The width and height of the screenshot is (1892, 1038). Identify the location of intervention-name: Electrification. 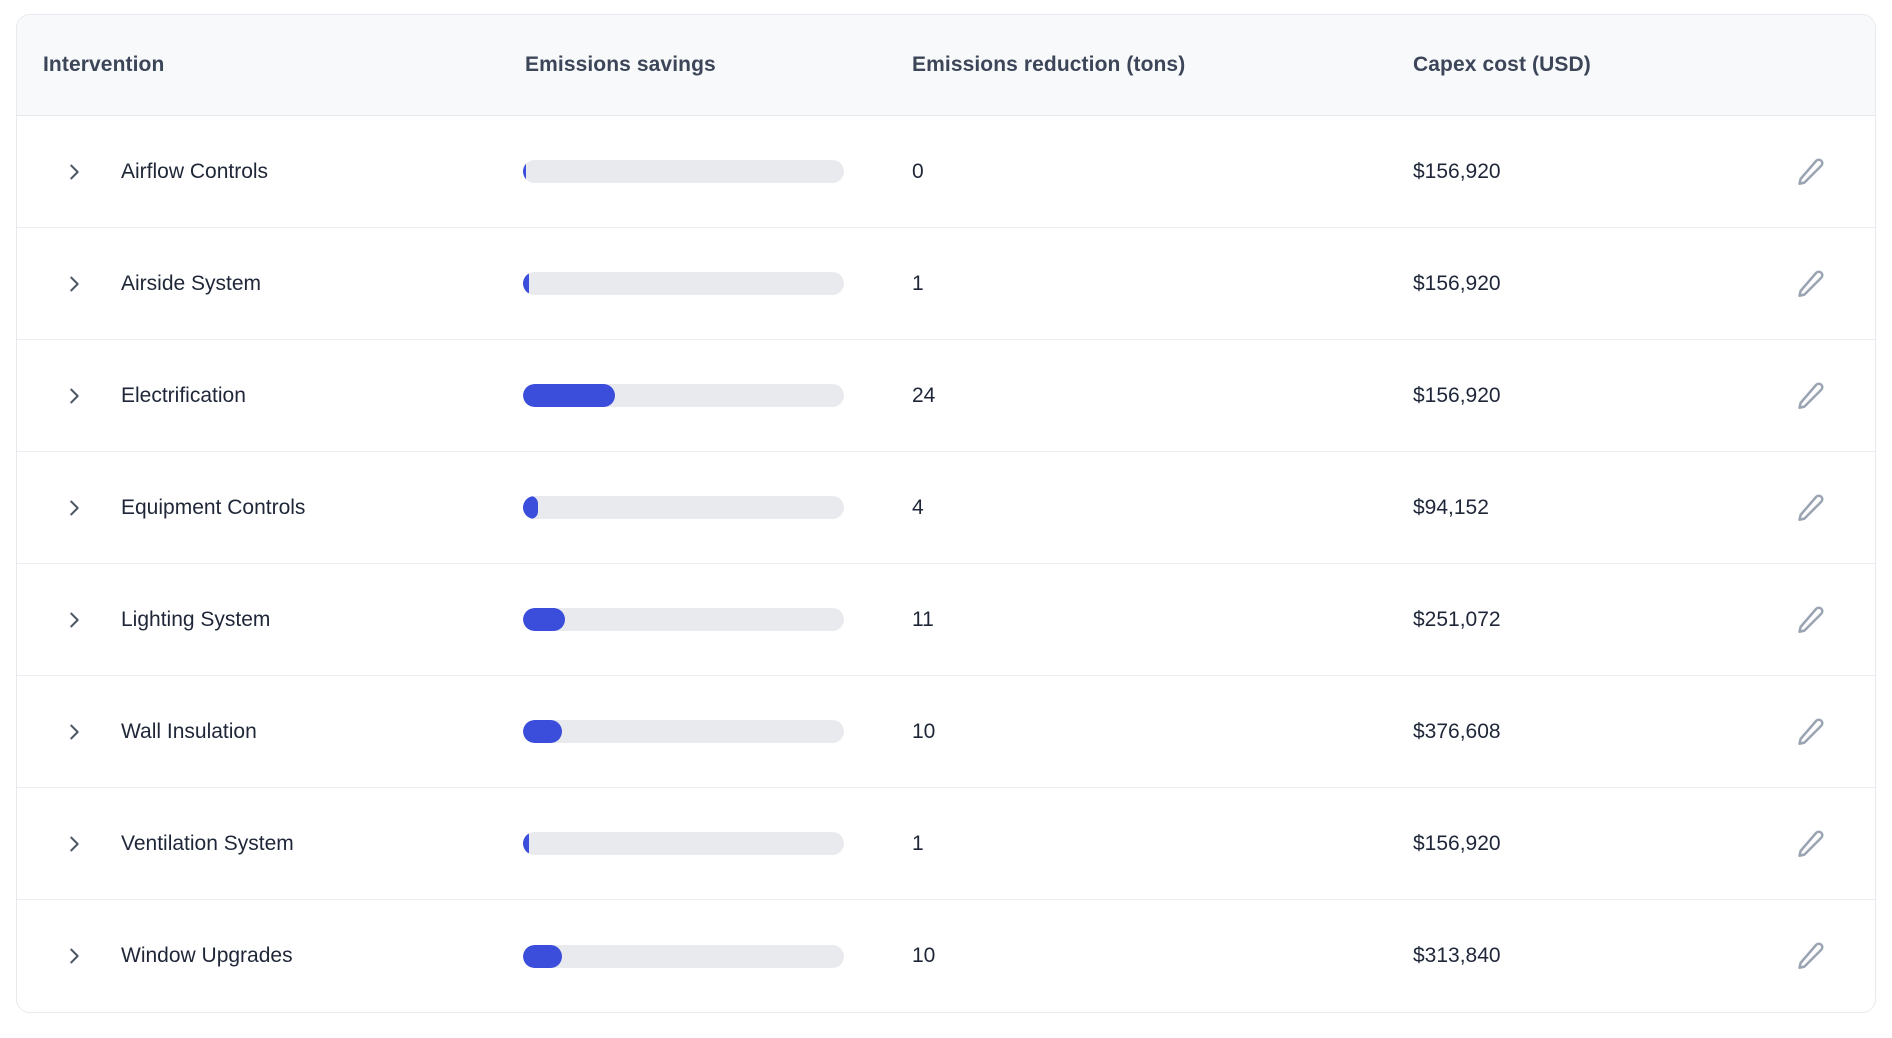
(183, 395).